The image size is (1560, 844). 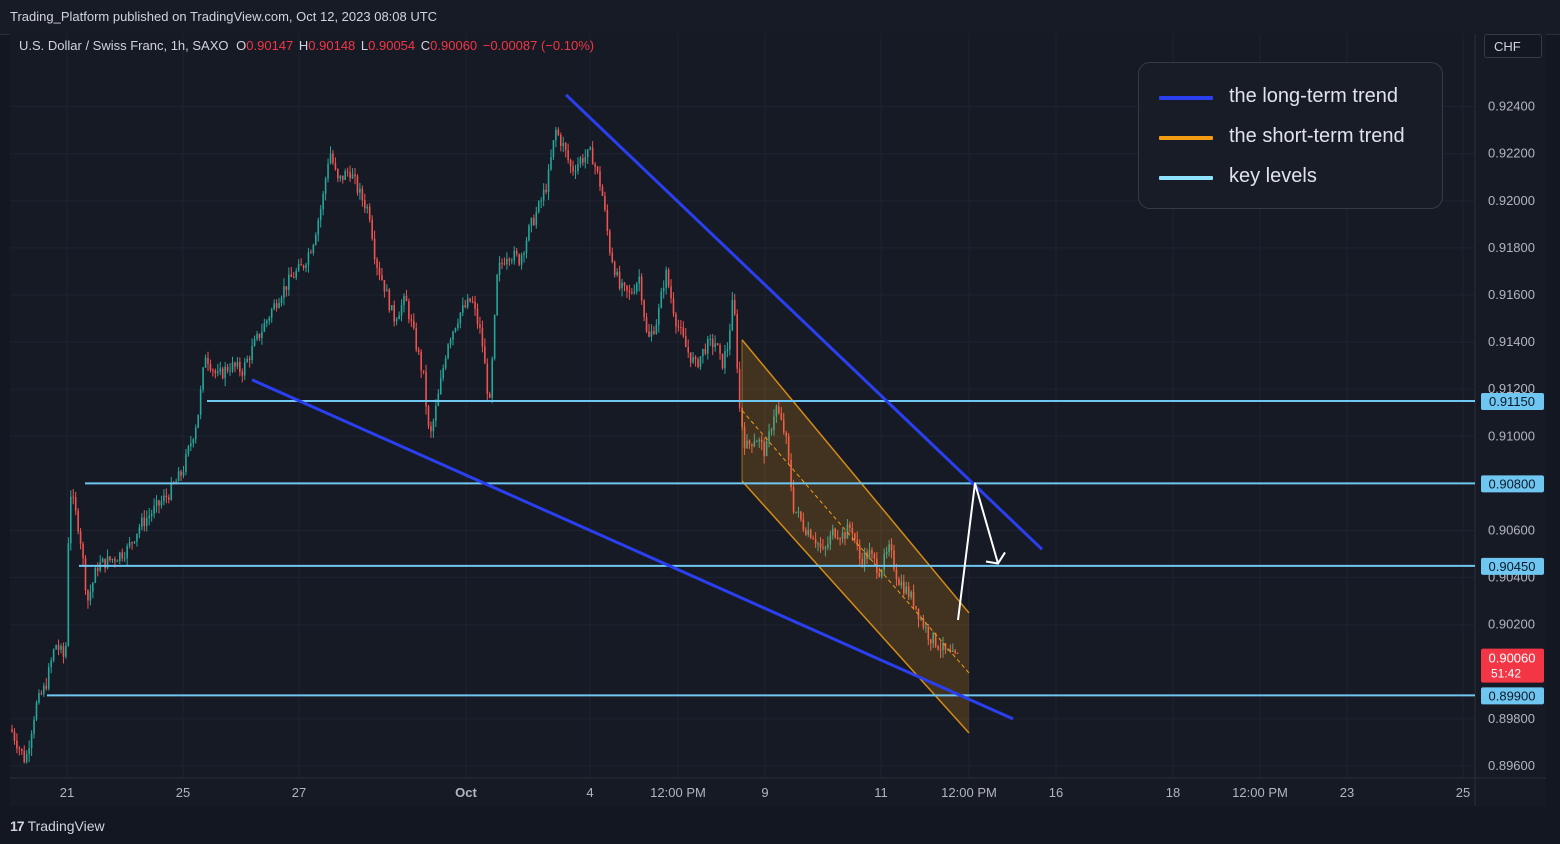 I want to click on tradingview-logo: 17 TradingView, so click(x=57, y=826).